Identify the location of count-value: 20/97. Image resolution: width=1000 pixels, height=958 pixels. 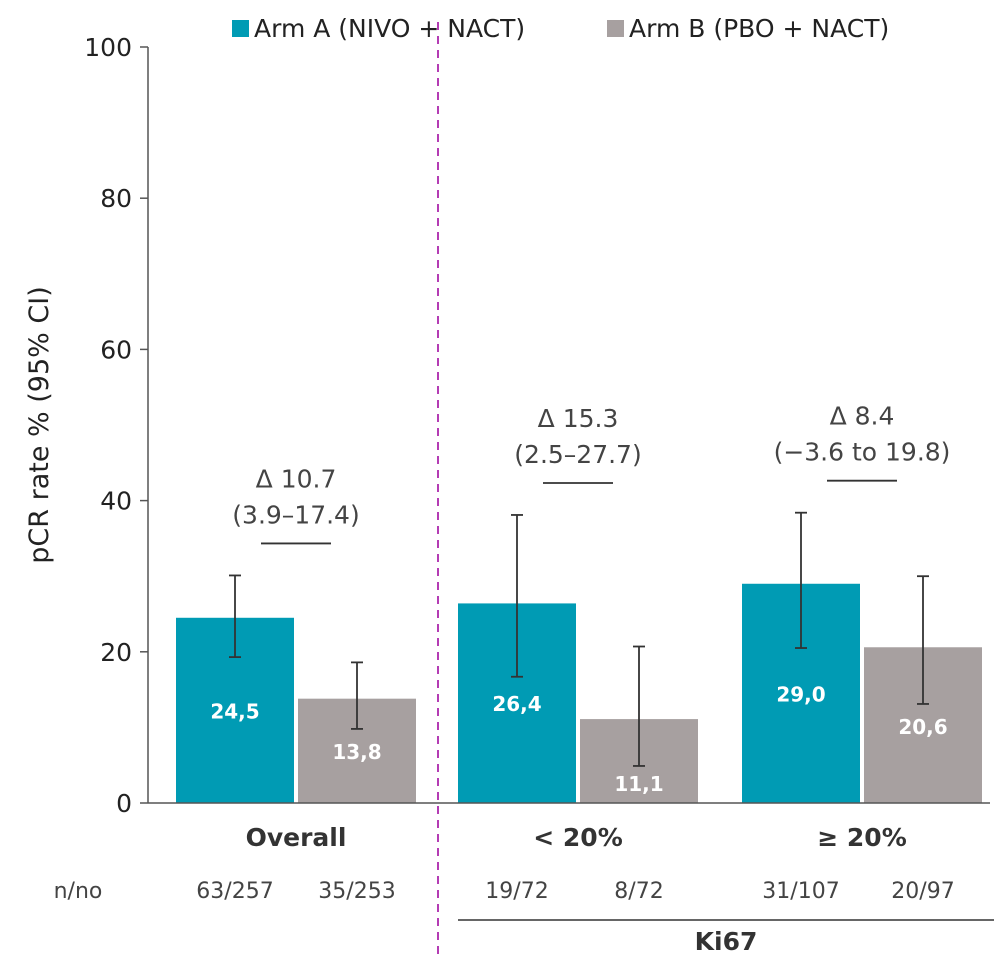
(922, 891).